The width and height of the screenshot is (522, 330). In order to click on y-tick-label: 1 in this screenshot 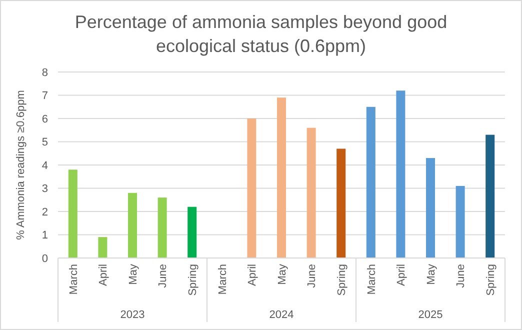, I will do `click(45, 236)`.